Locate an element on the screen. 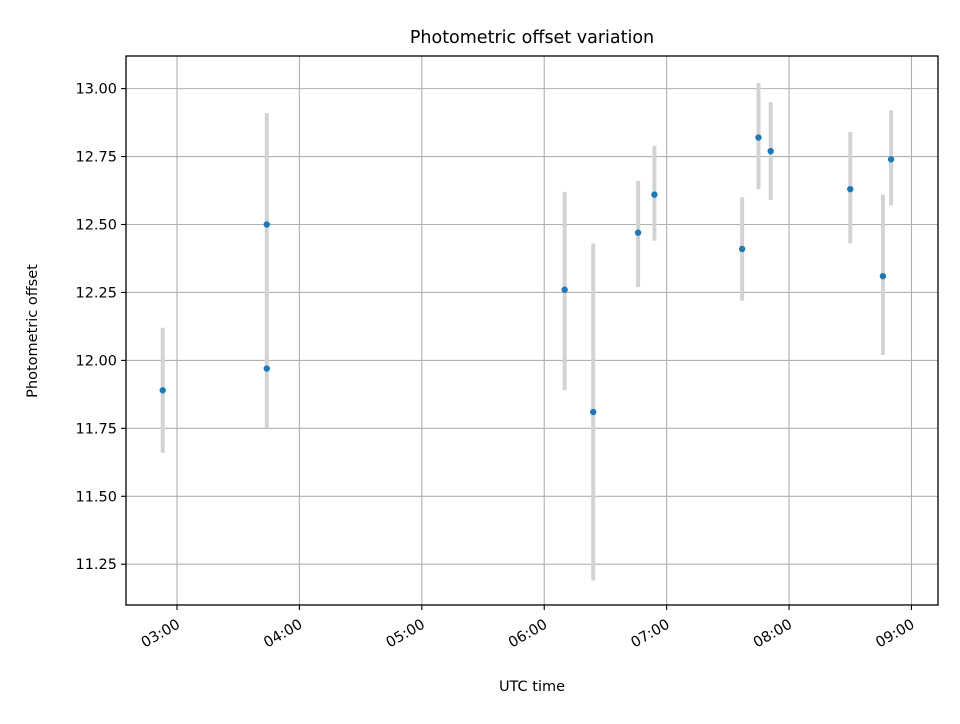 This screenshot has height=724, width=960. y-tick-label: 11.25 is located at coordinates (96, 565).